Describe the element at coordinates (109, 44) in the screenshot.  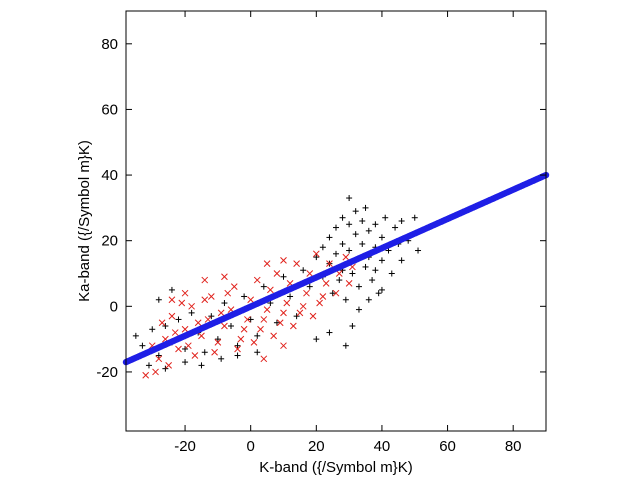
I see `y-tick-label: 80` at that location.